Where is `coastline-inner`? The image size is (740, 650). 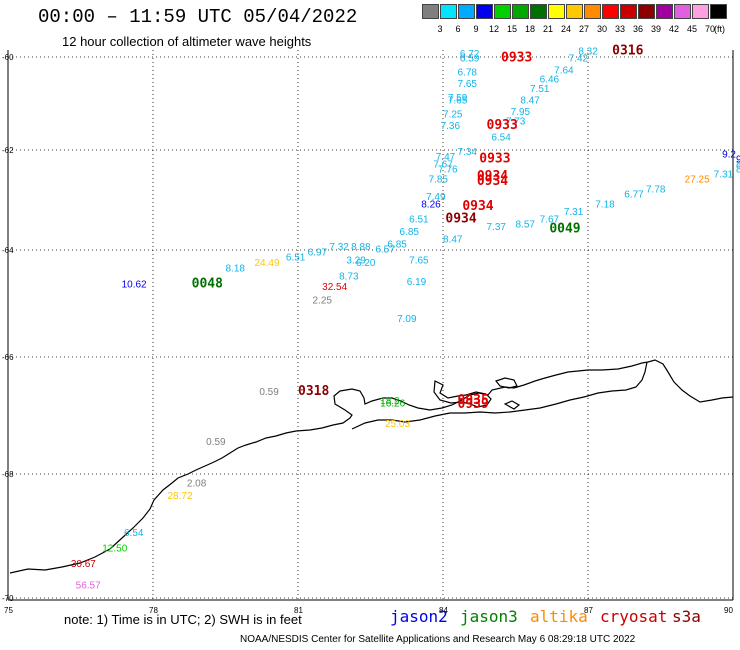 coastline-inner is located at coordinates (499, 395).